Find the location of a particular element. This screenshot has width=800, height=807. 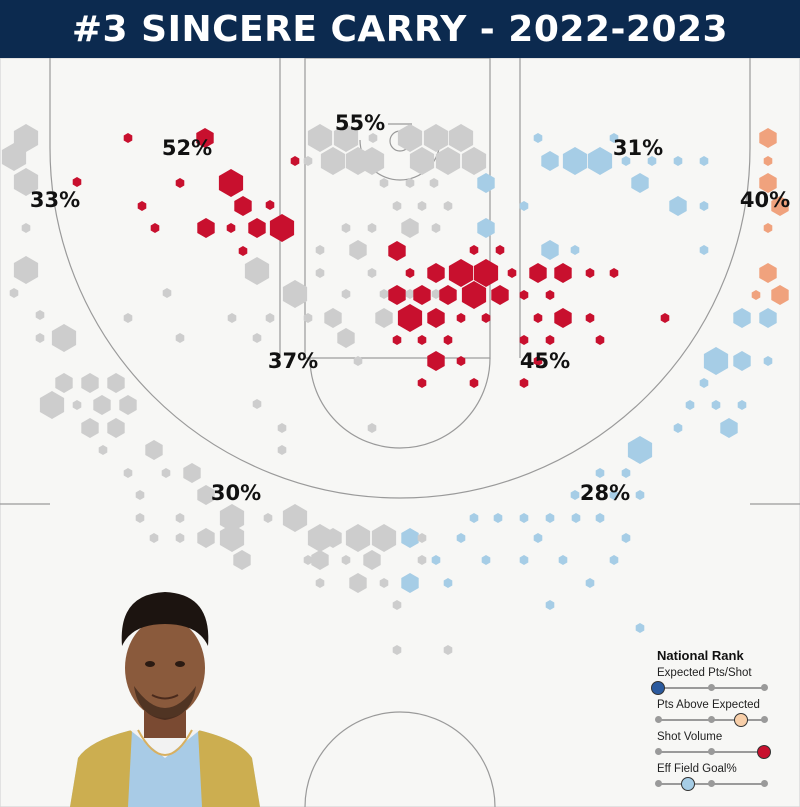

legend-metric-label: Eff Field Goal% is located at coordinates (697, 769).